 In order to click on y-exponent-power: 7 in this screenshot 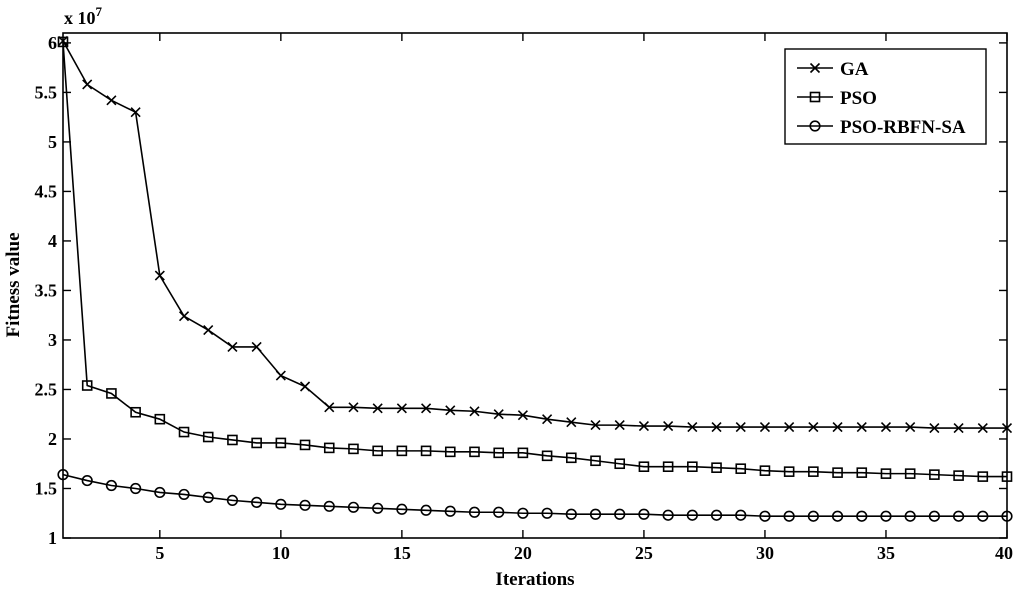, I will do `click(99, 11)`.